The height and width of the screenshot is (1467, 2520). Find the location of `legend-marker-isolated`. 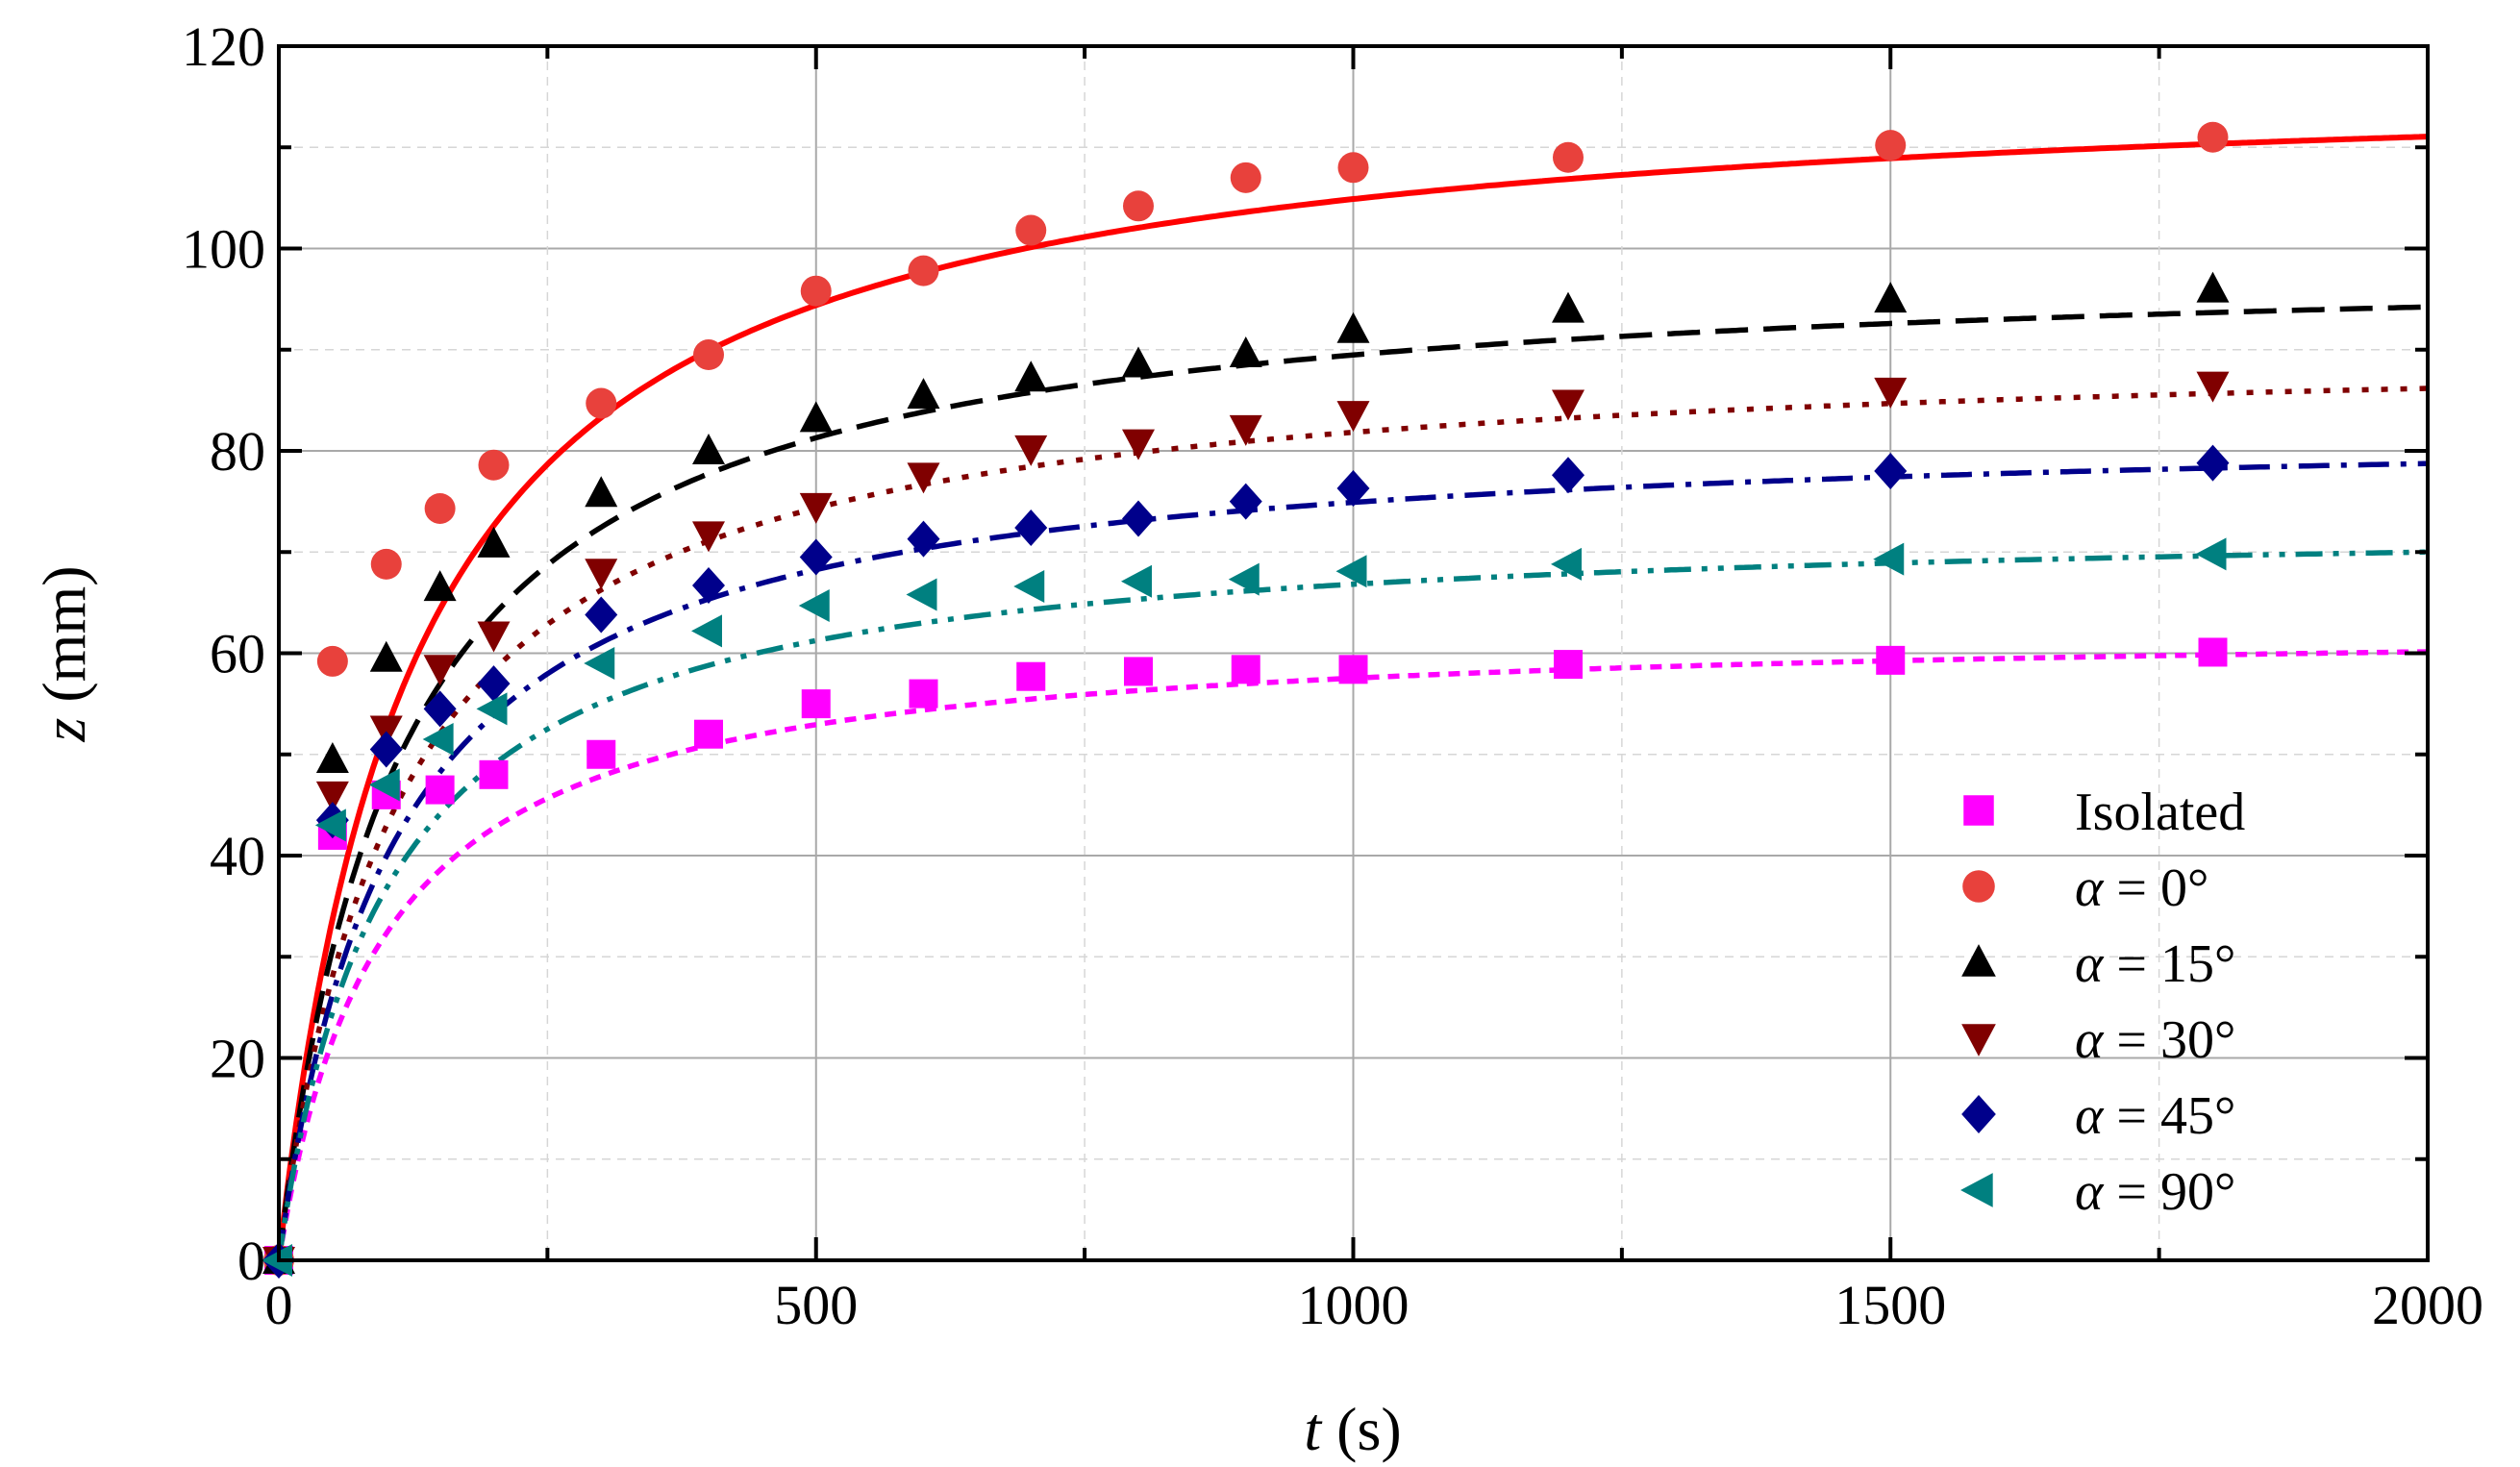

legend-marker-isolated is located at coordinates (1979, 810).